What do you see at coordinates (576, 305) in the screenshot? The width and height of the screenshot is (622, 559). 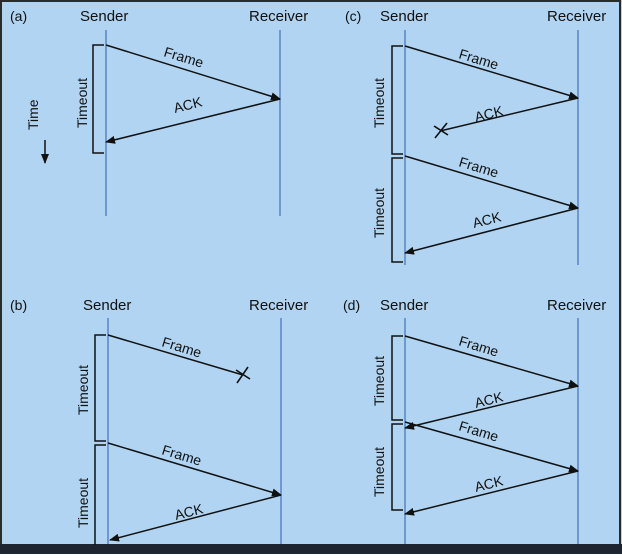 I see `panel-d-receiver-label: Receiver` at bounding box center [576, 305].